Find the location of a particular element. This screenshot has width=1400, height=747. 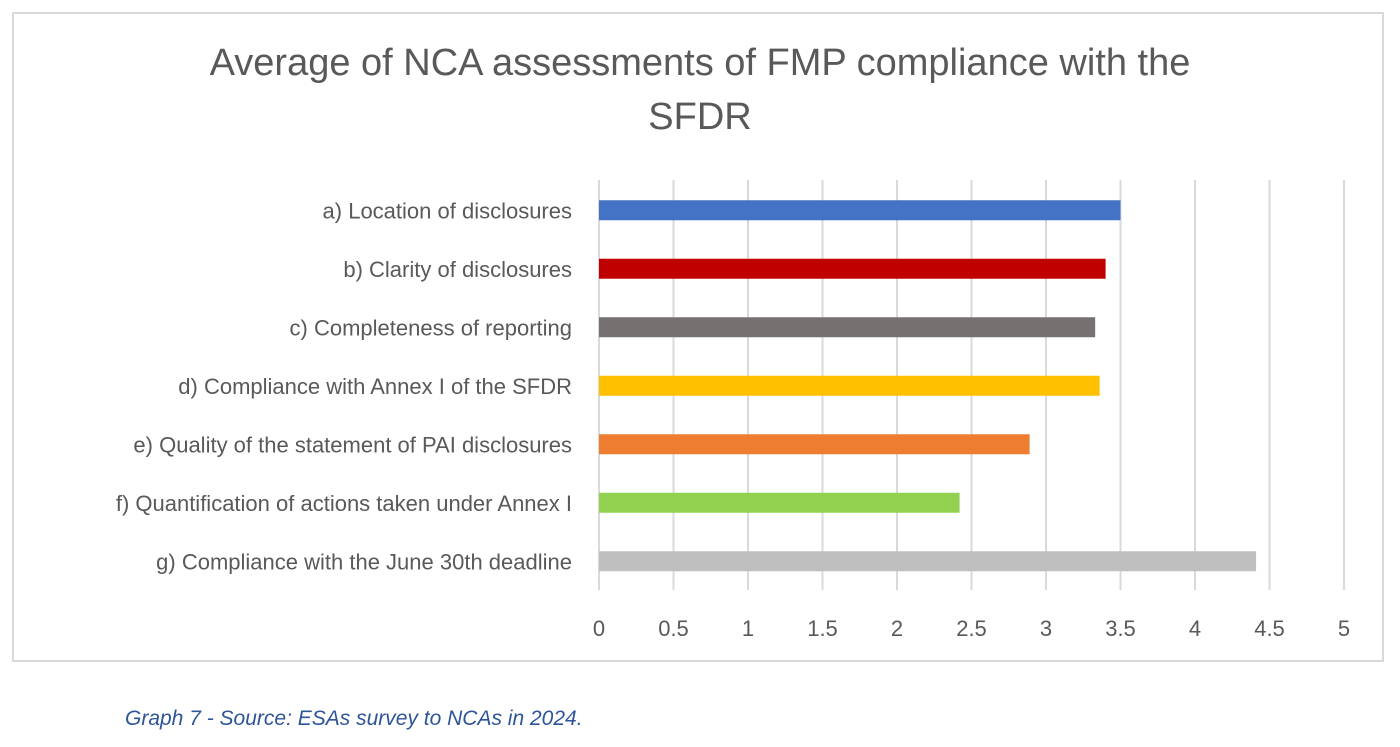

x-tick-label: 4 is located at coordinates (1195, 628).